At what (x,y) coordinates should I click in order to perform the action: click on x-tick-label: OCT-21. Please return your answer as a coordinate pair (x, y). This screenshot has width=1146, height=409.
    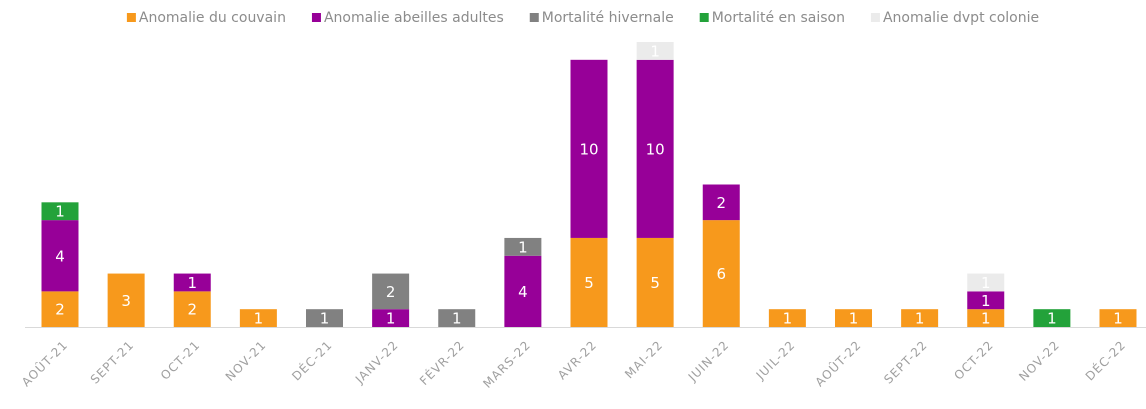
    Looking at the image, I should click on (180, 360).